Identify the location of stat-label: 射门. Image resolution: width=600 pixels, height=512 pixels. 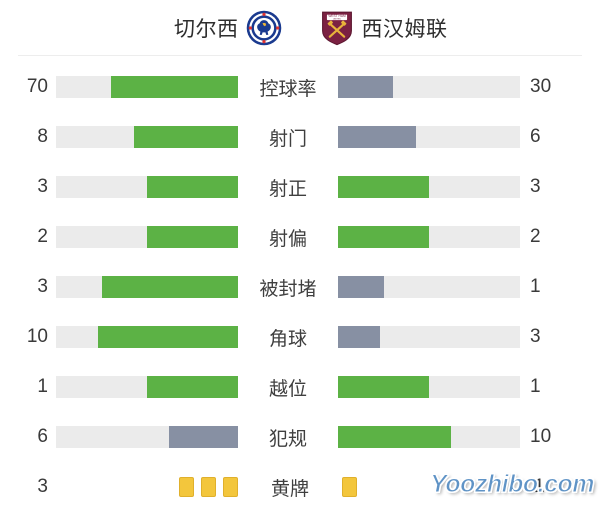
(287, 139).